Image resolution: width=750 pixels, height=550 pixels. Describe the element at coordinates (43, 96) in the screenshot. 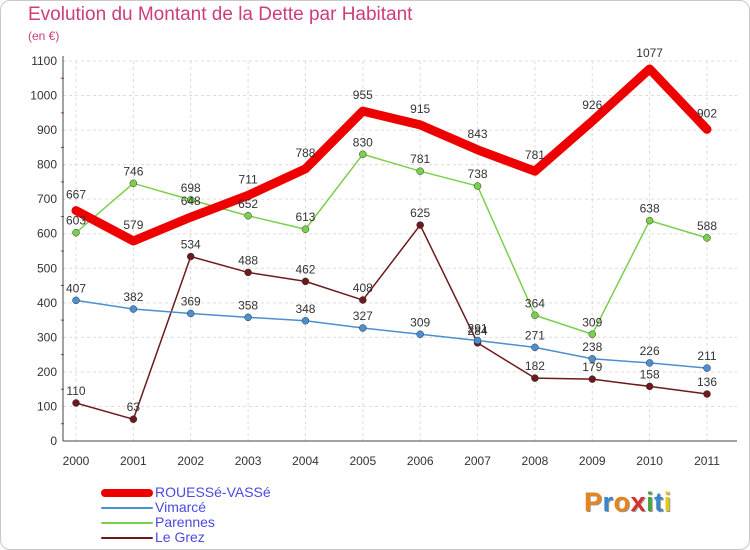

I see `y-tick-label: 1000` at that location.